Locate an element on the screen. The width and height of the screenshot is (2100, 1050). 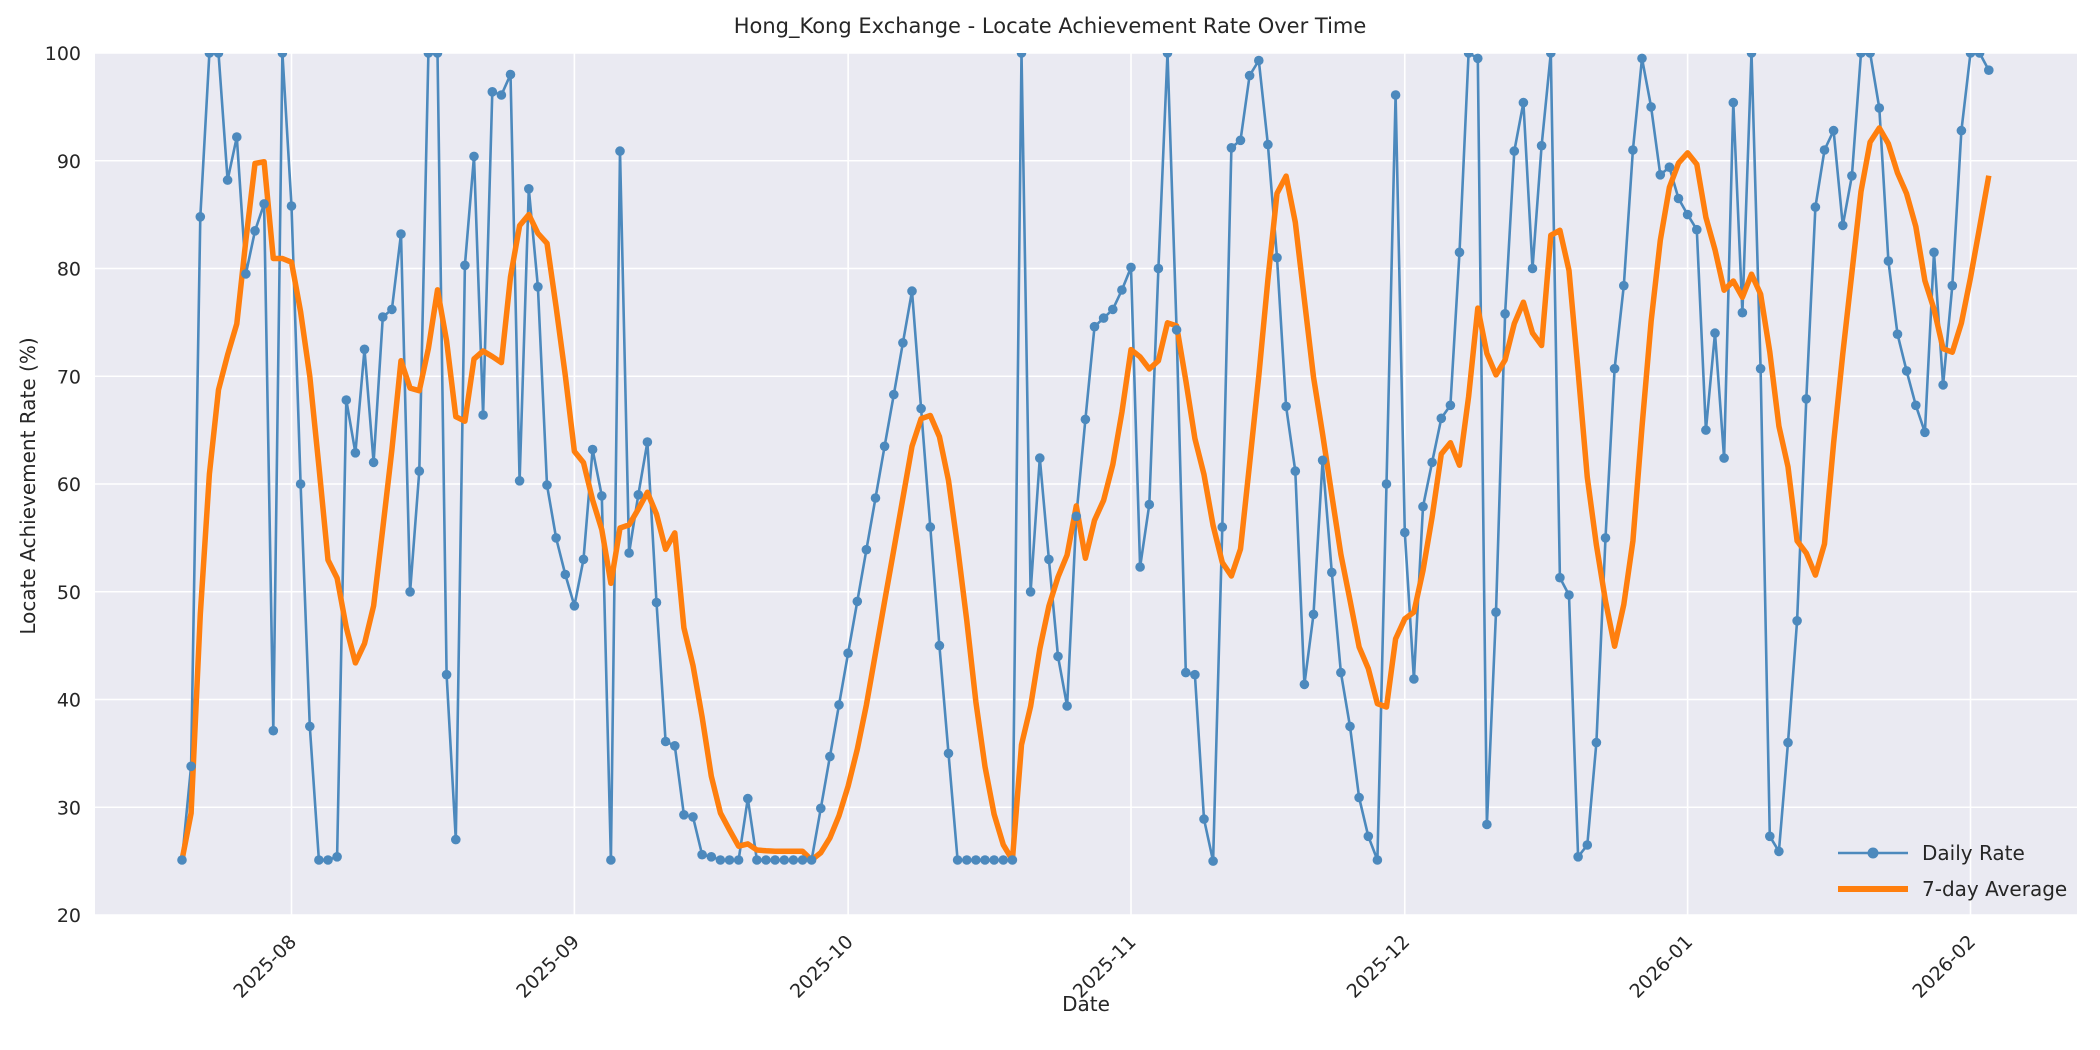
y-tick-label: 80 is located at coordinates (69, 270).